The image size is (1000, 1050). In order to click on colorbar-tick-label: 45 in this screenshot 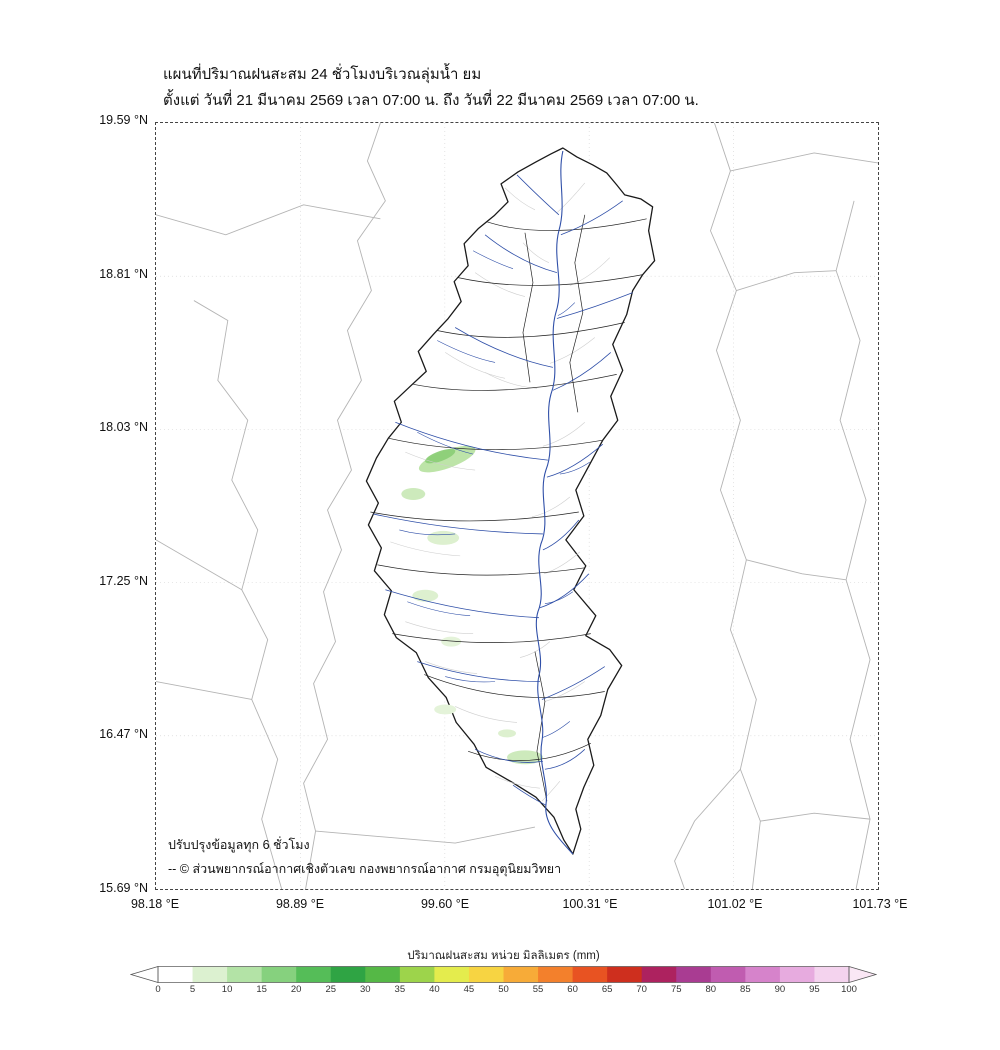, I will do `click(469, 989)`.